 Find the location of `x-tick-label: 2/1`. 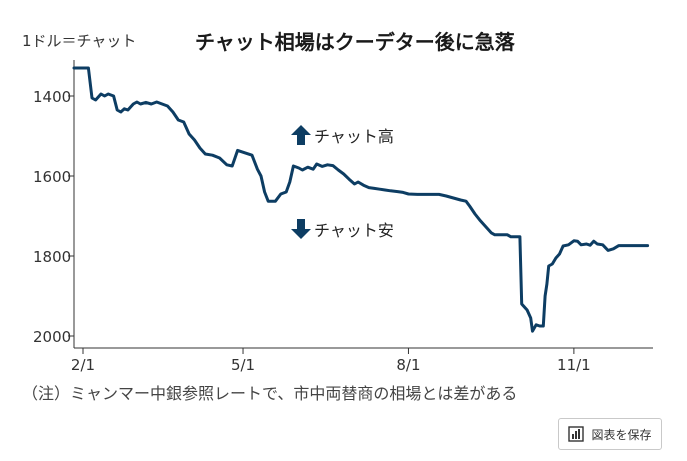

x-tick-label: 2/1 is located at coordinates (83, 365).